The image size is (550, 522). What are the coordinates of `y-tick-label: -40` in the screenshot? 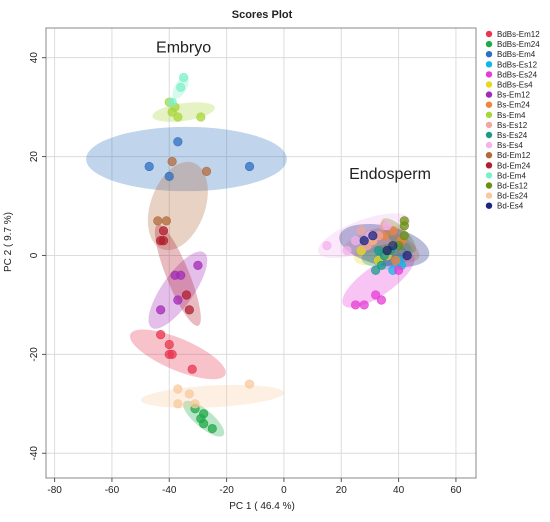 It's located at (34, 453).